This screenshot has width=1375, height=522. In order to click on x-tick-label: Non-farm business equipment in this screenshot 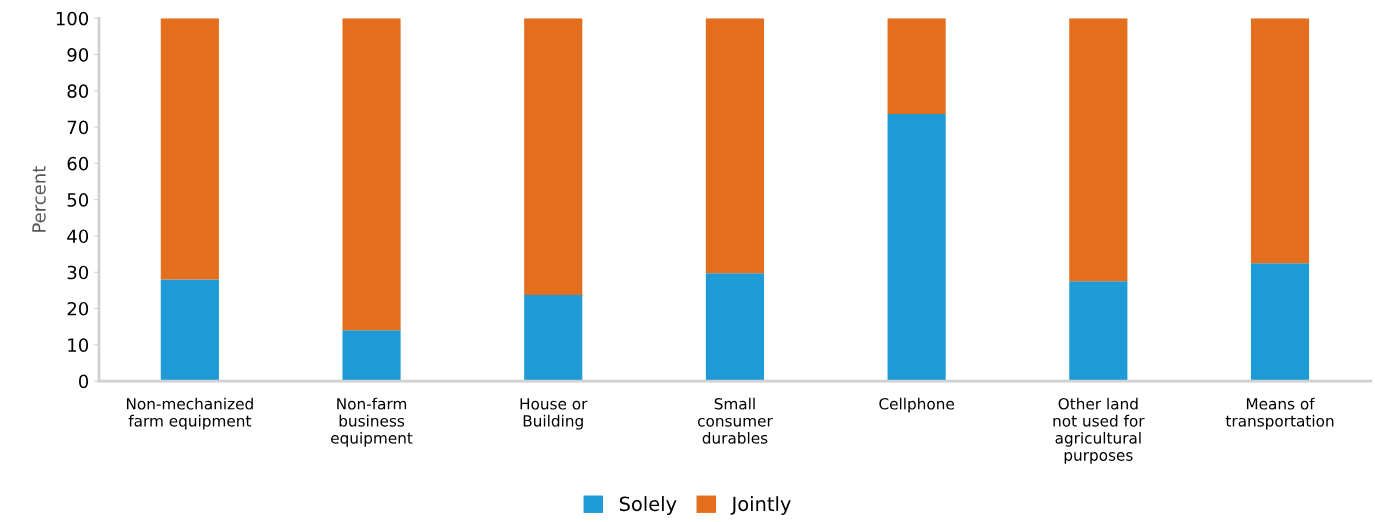, I will do `click(372, 422)`.